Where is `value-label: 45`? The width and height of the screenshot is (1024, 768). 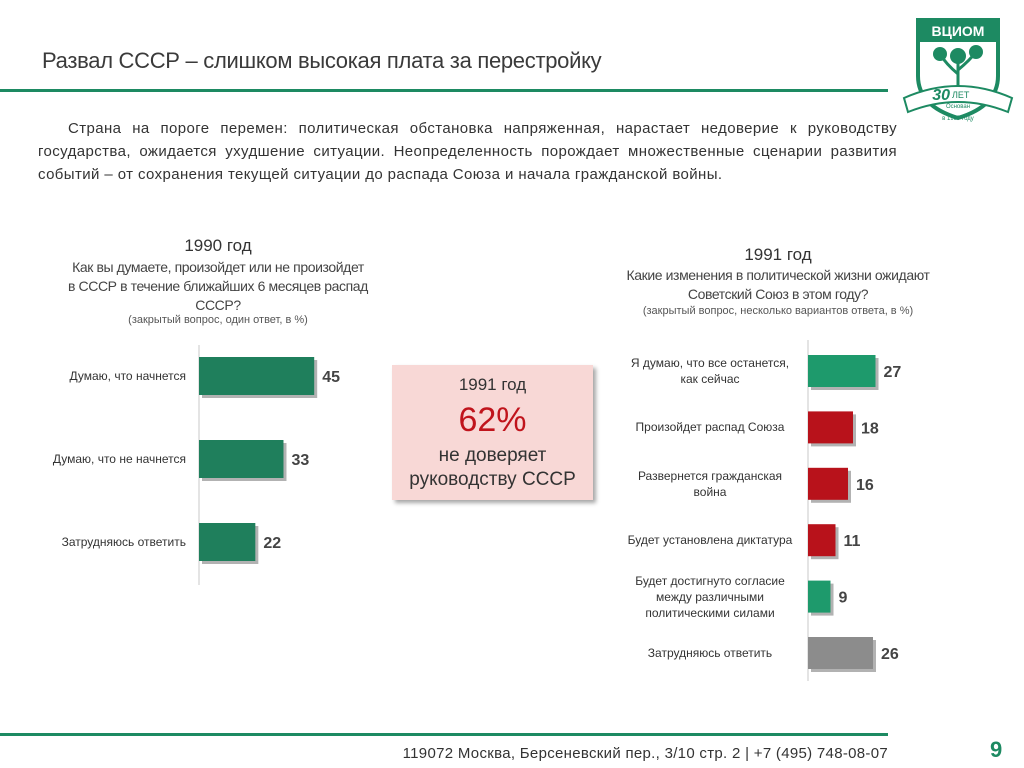 value-label: 45 is located at coordinates (331, 377).